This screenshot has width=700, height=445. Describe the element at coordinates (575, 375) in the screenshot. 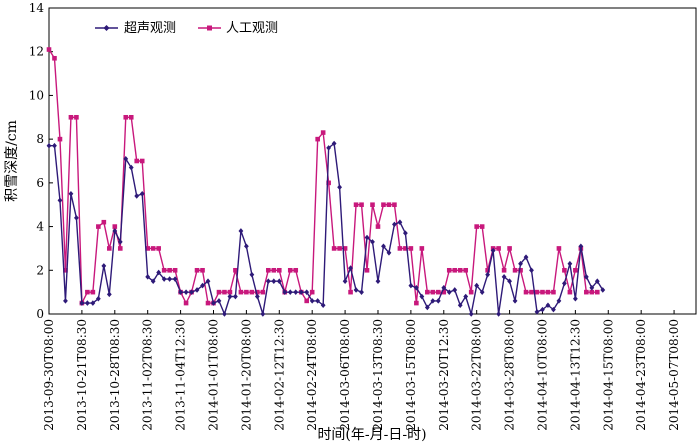

I see `x-tick-label-16: 2014-04-13T12:30` at that location.